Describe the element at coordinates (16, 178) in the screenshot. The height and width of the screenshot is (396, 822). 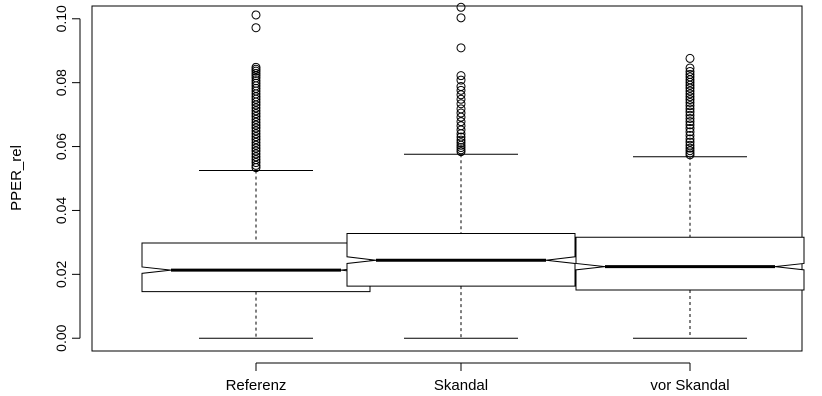
I see `y-axis-label: PPER_rel` at that location.